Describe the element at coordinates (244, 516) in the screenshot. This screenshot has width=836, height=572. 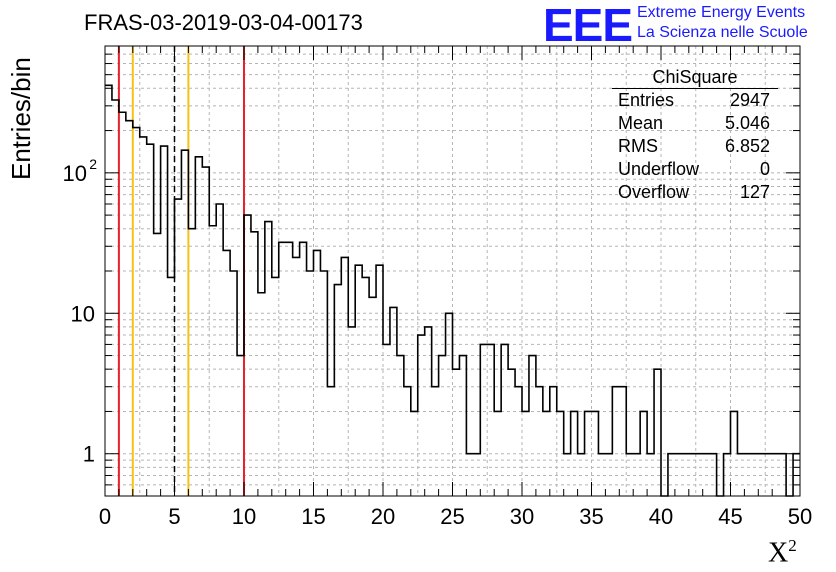
I see `x-tick-label: 10` at that location.